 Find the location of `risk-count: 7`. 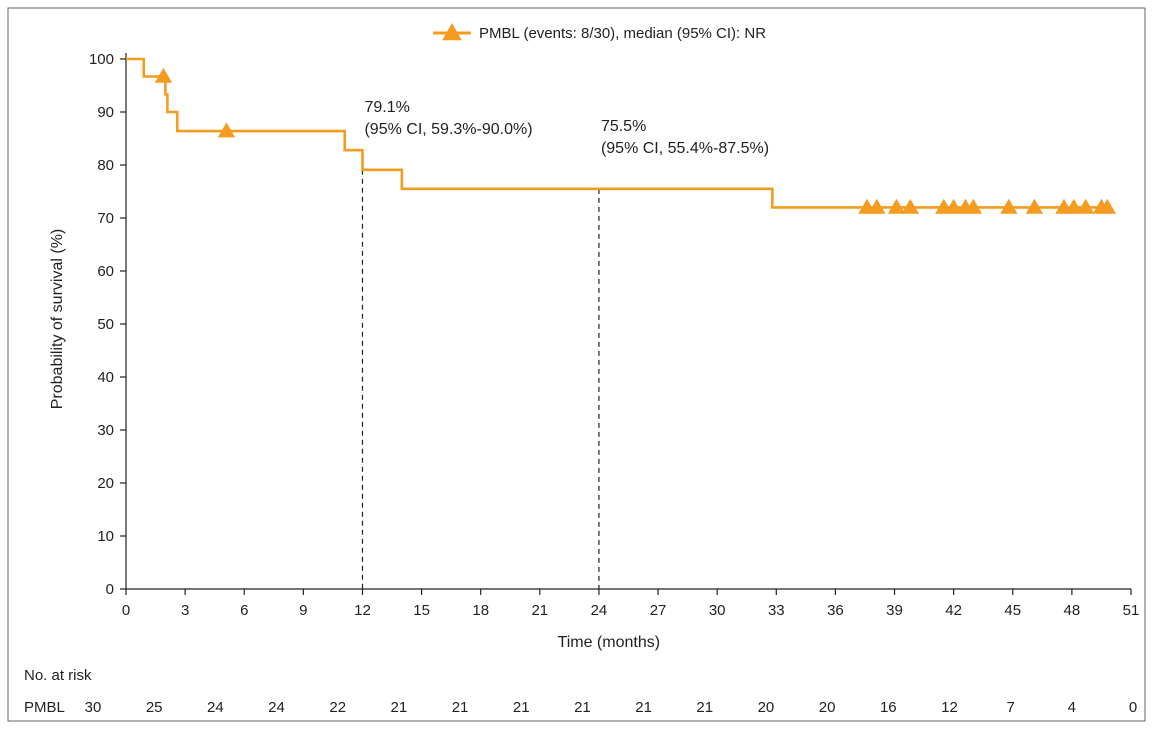

risk-count: 7 is located at coordinates (1010, 707).